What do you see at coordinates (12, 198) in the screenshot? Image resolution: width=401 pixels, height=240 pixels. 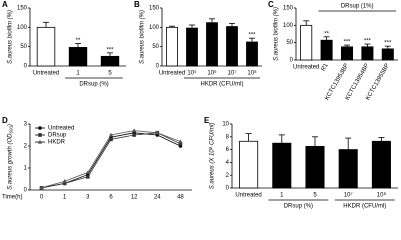 I see `x-axis-label: Time(h)` at bounding box center [12, 198].